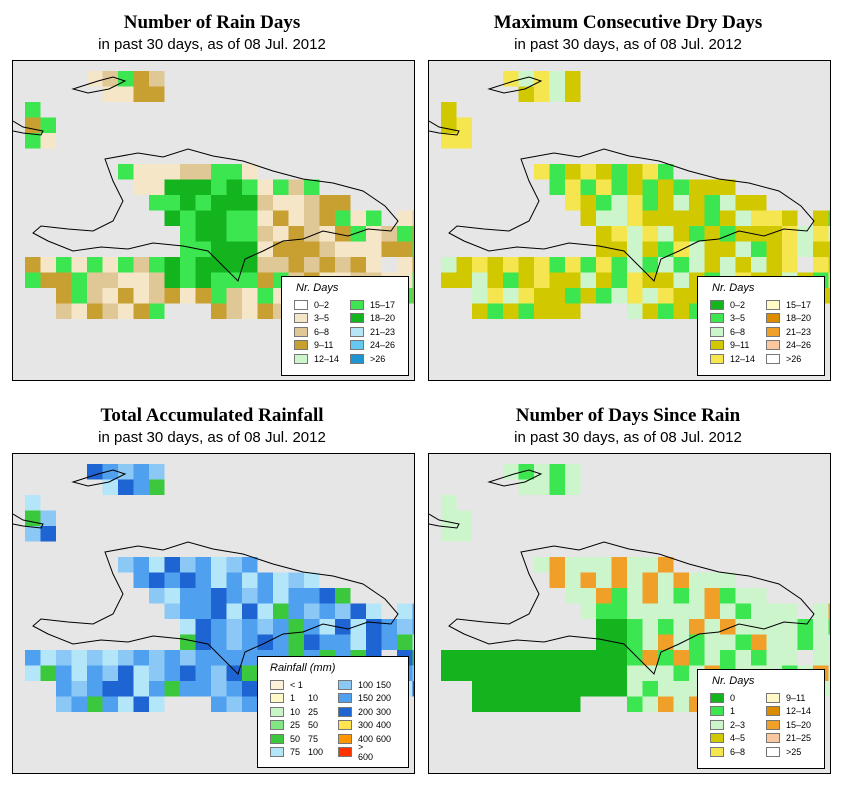  Describe the element at coordinates (303, 668) in the screenshot. I see `rainfall-legend-title: Rainfall (mm)` at that location.